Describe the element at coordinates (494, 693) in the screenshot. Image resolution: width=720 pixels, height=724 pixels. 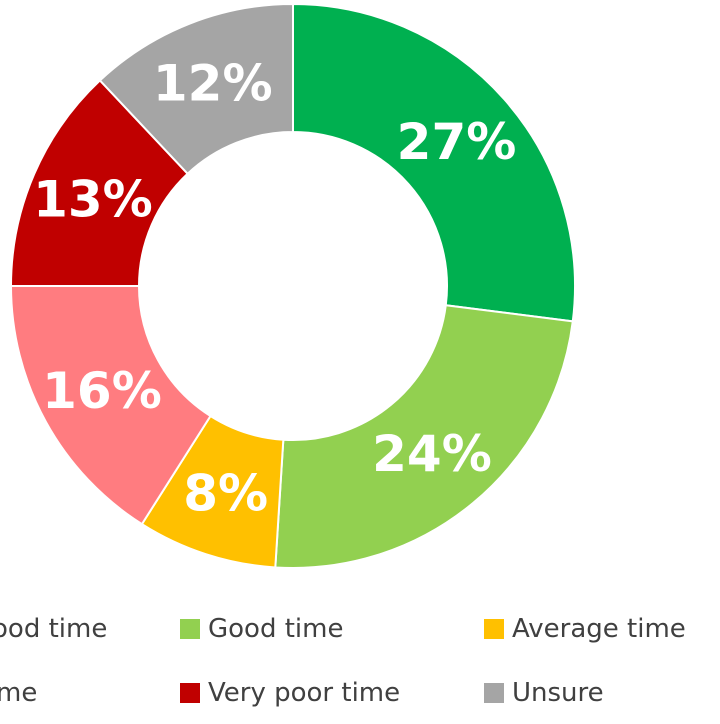
I see `legend-swatch-unsure` at that location.